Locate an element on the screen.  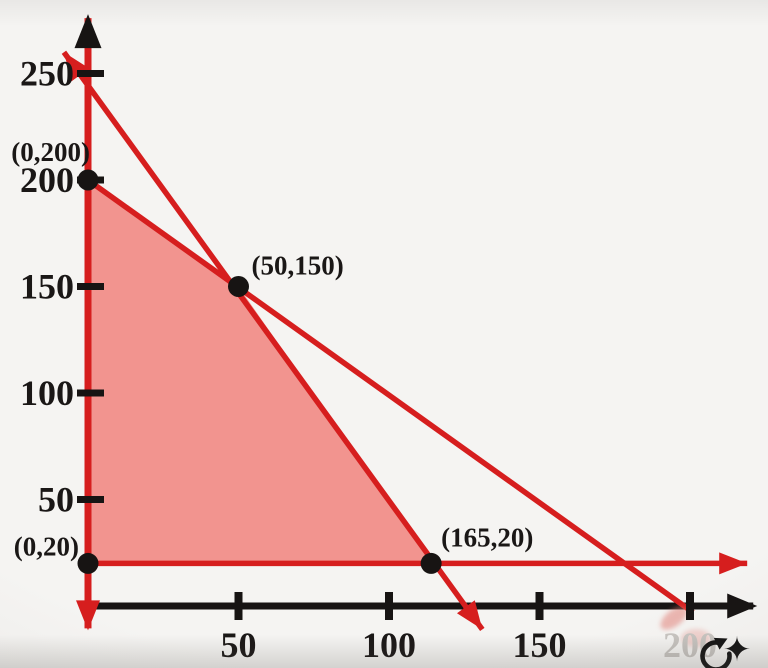
sparkle-icon: ✦ is located at coordinates (737, 649).